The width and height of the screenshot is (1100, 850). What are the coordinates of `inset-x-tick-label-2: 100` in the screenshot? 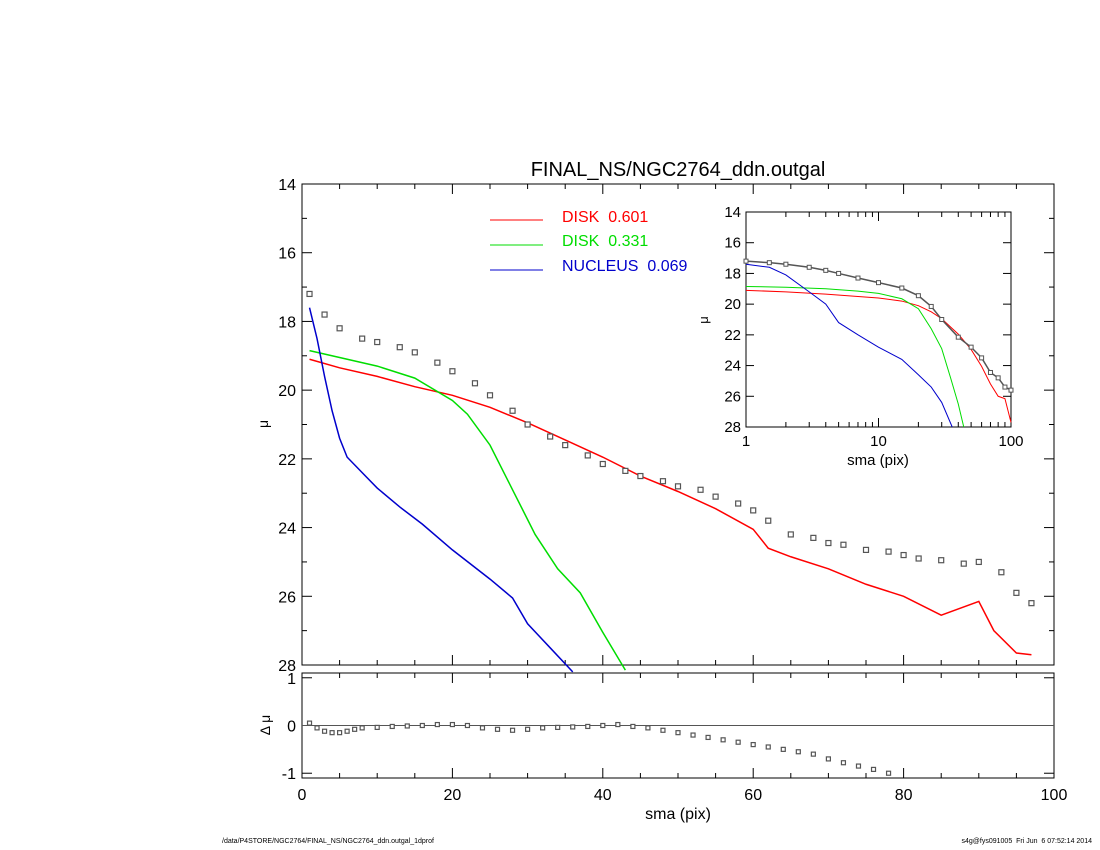 It's located at (1010, 441).